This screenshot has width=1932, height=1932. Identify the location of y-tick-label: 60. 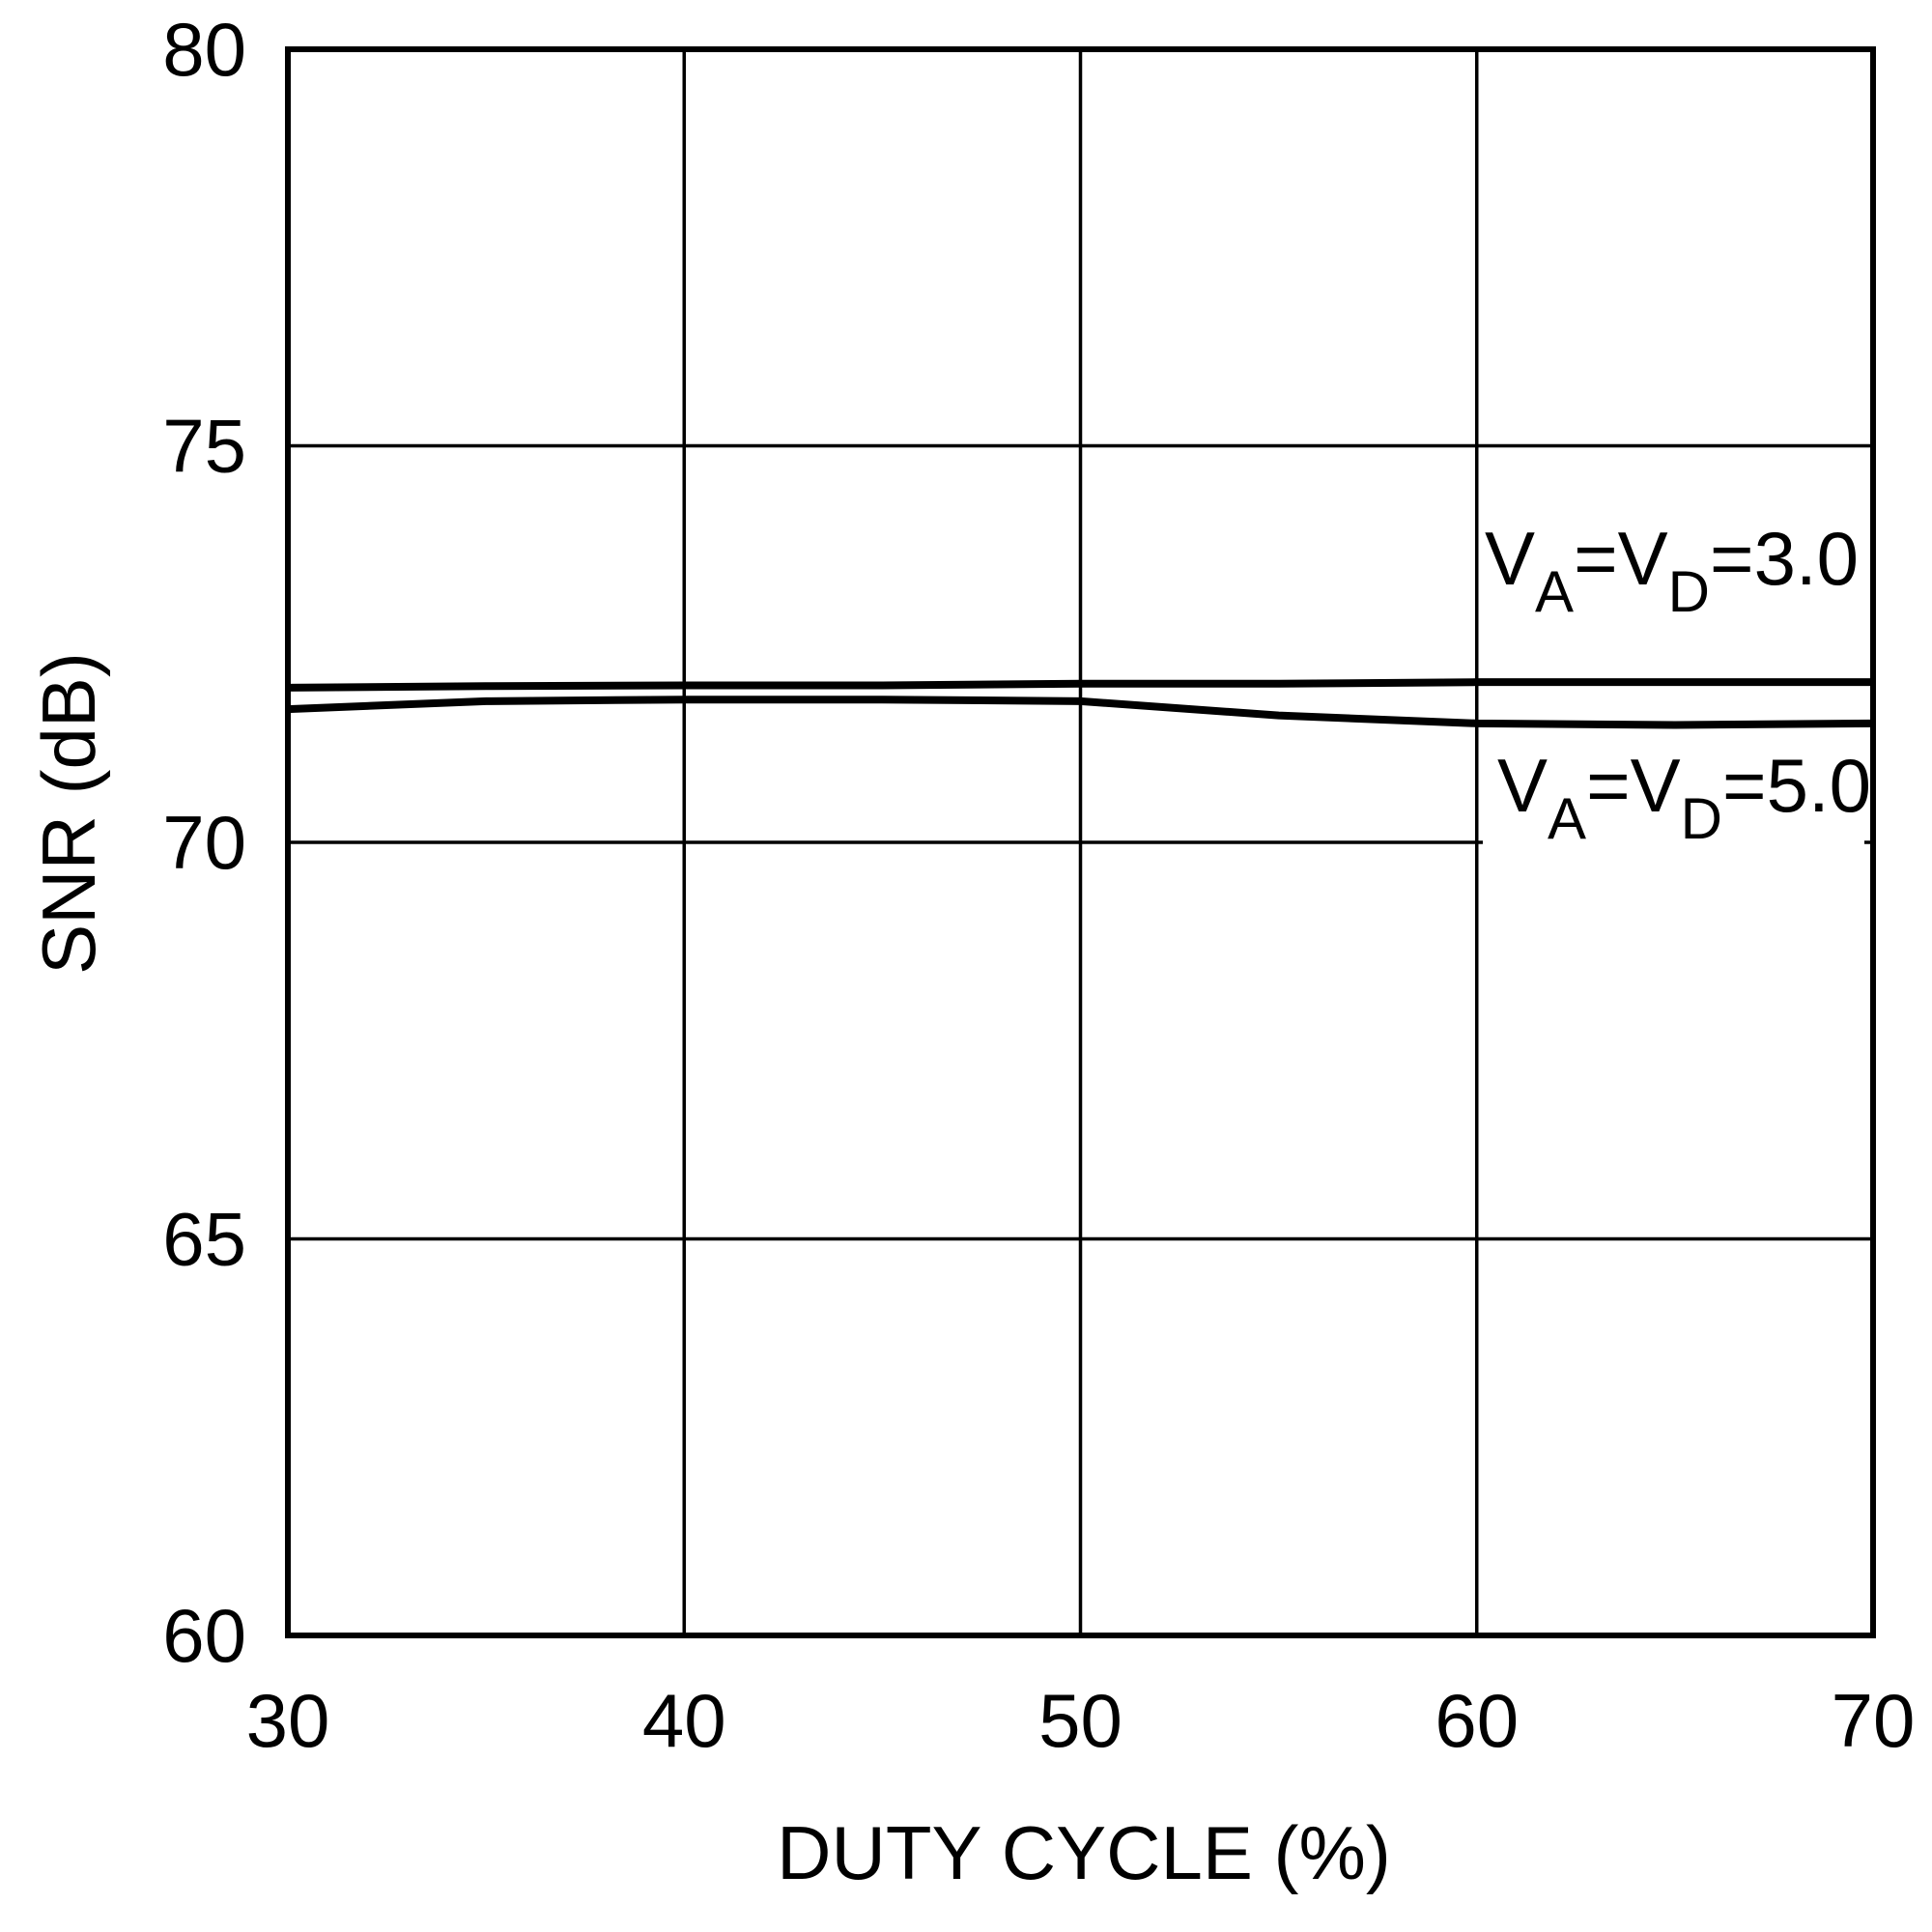
(204, 1635).